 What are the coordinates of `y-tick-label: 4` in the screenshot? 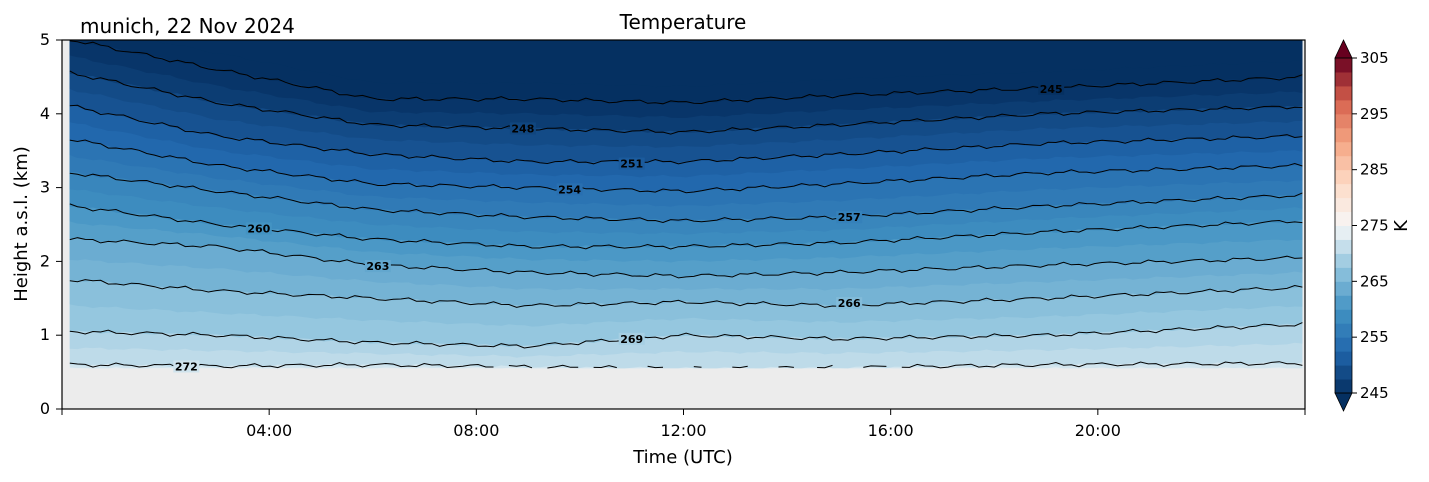 It's located at (45, 113).